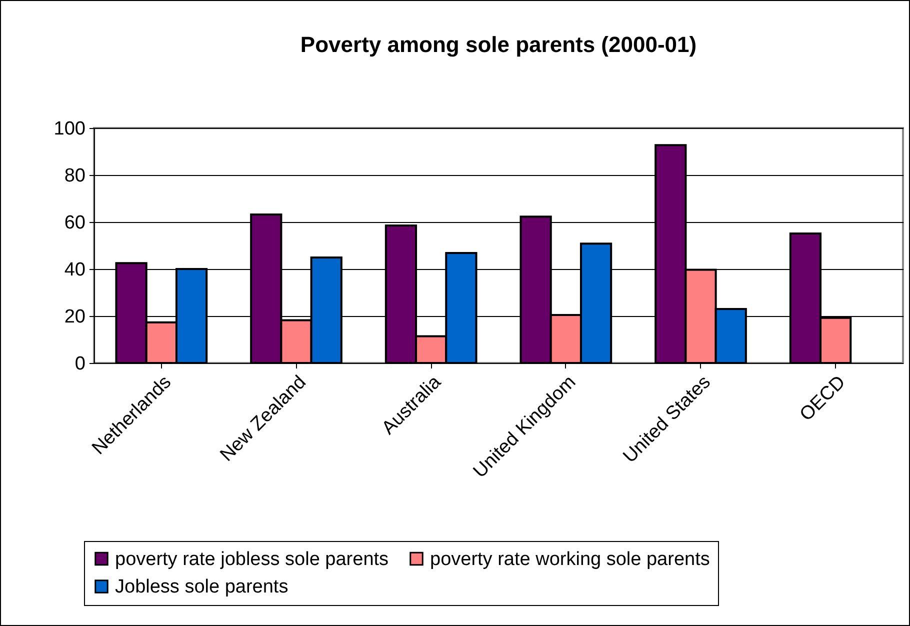 The image size is (910, 626). What do you see at coordinates (75, 317) in the screenshot?
I see `y-tick-label: 20` at bounding box center [75, 317].